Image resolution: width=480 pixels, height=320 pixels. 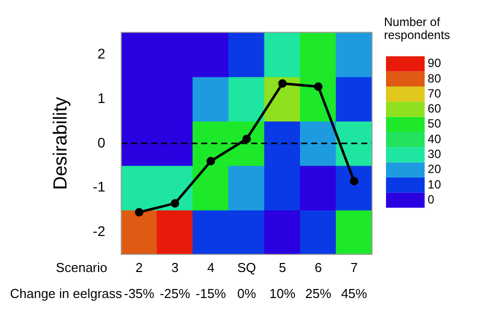 What do you see at coordinates (101, 53) in the screenshot?
I see `y-tick-label: 2` at bounding box center [101, 53].